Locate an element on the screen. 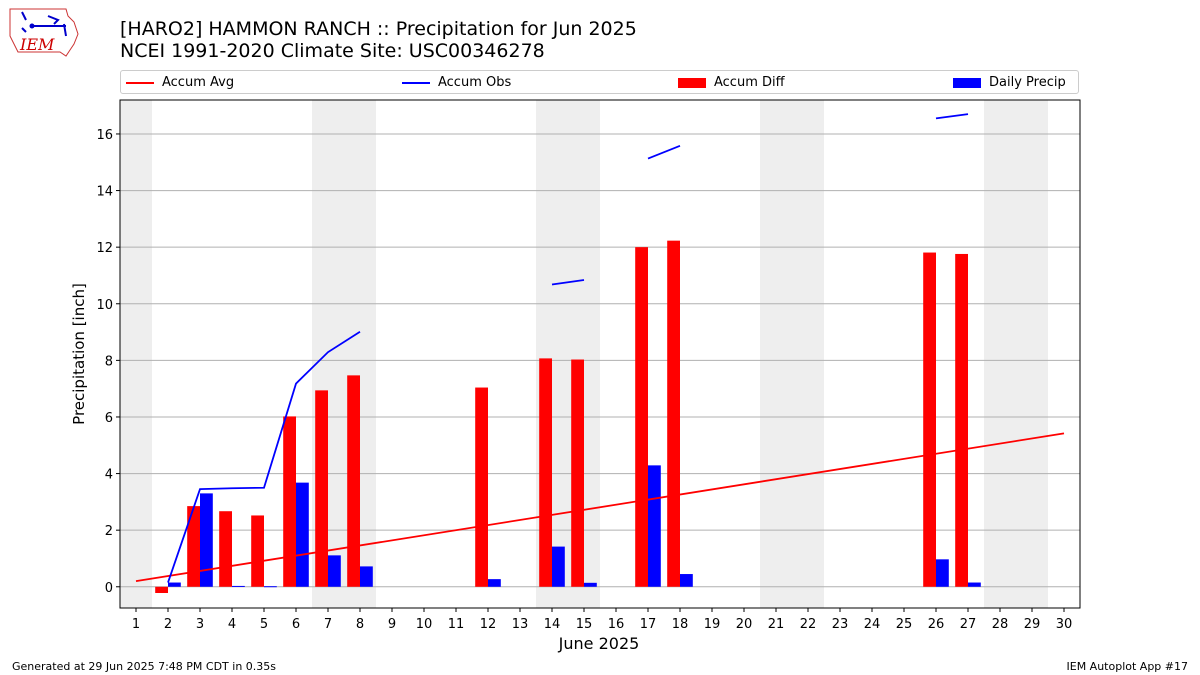  chart-subtitle: NCEI 1991-2020 Climate Site: USC00346278 is located at coordinates (332, 51).